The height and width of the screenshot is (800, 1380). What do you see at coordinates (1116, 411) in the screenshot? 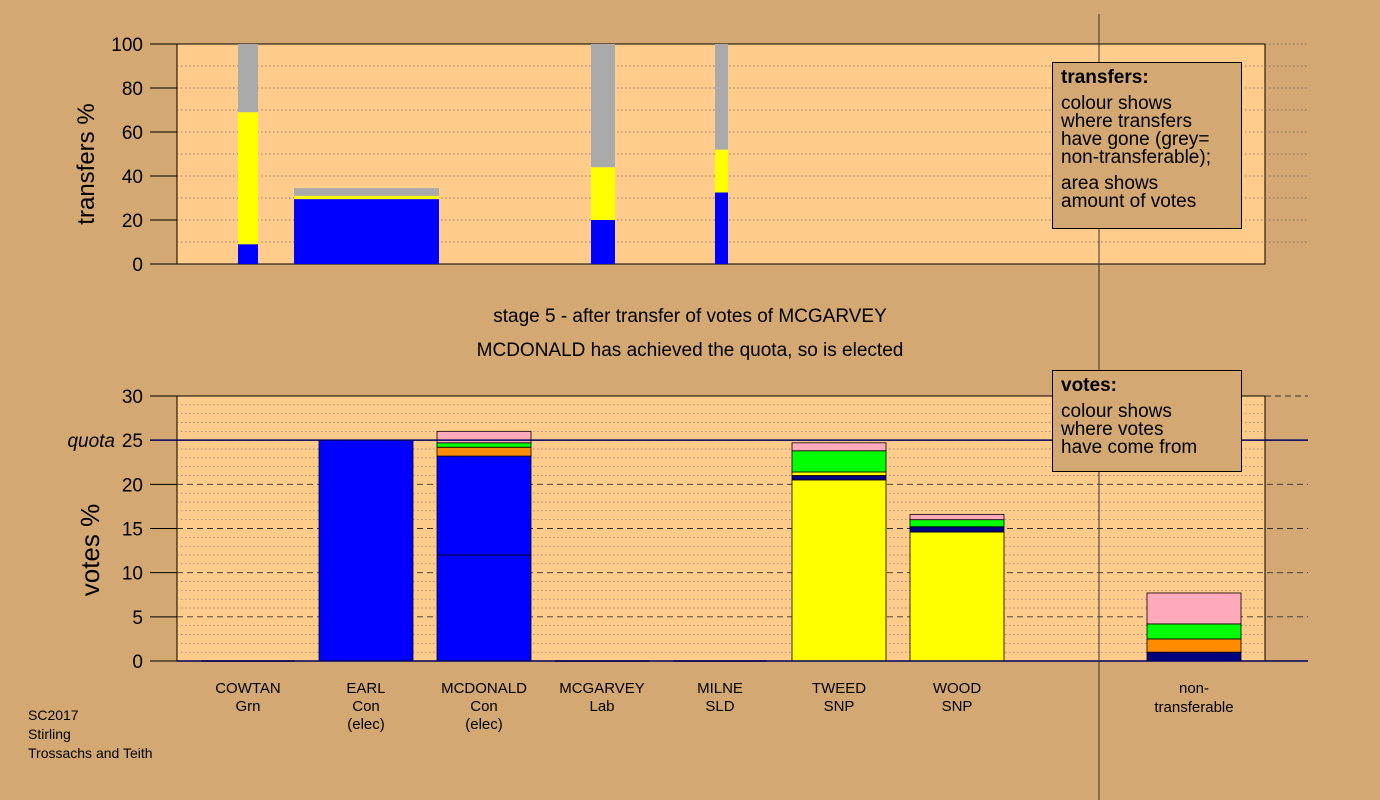
I see `votes-legend-line: colour shows` at bounding box center [1116, 411].